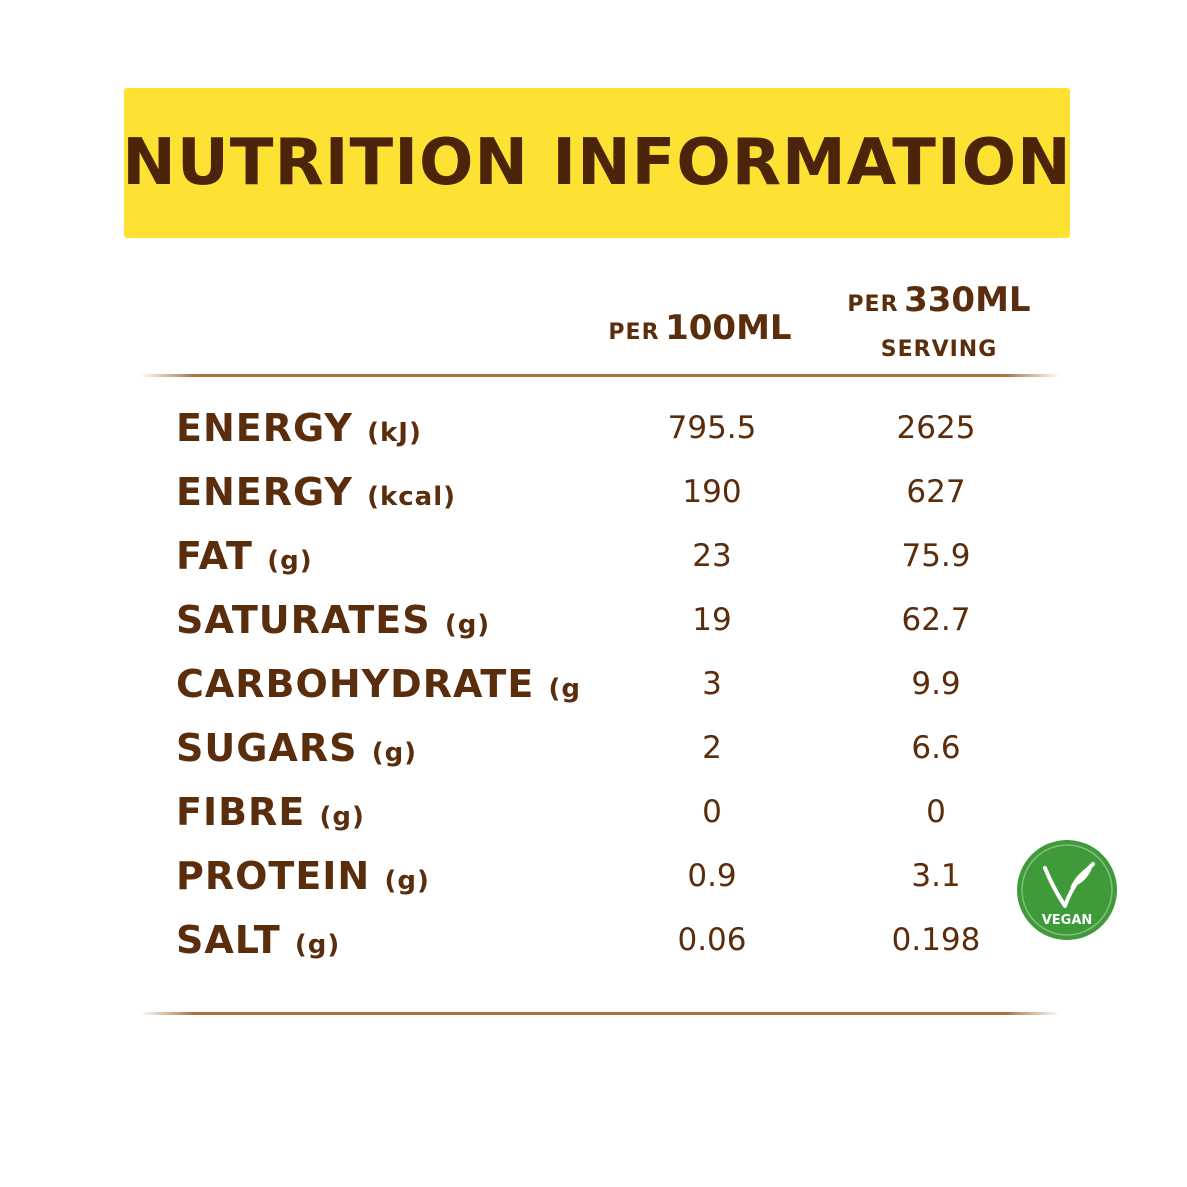 This screenshot has width=1187, height=1187. I want to click on page-title: NUTRITION INFORMATION, so click(597, 163).